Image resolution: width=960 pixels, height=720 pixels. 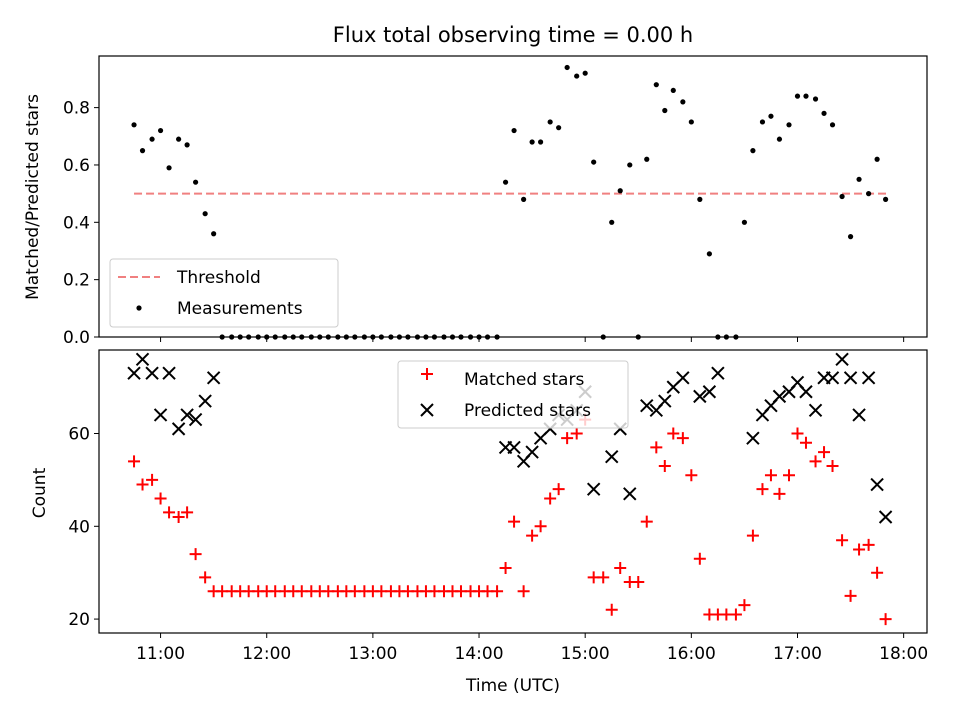 I want to click on x-tick-label: 17:00, so click(x=797, y=654).